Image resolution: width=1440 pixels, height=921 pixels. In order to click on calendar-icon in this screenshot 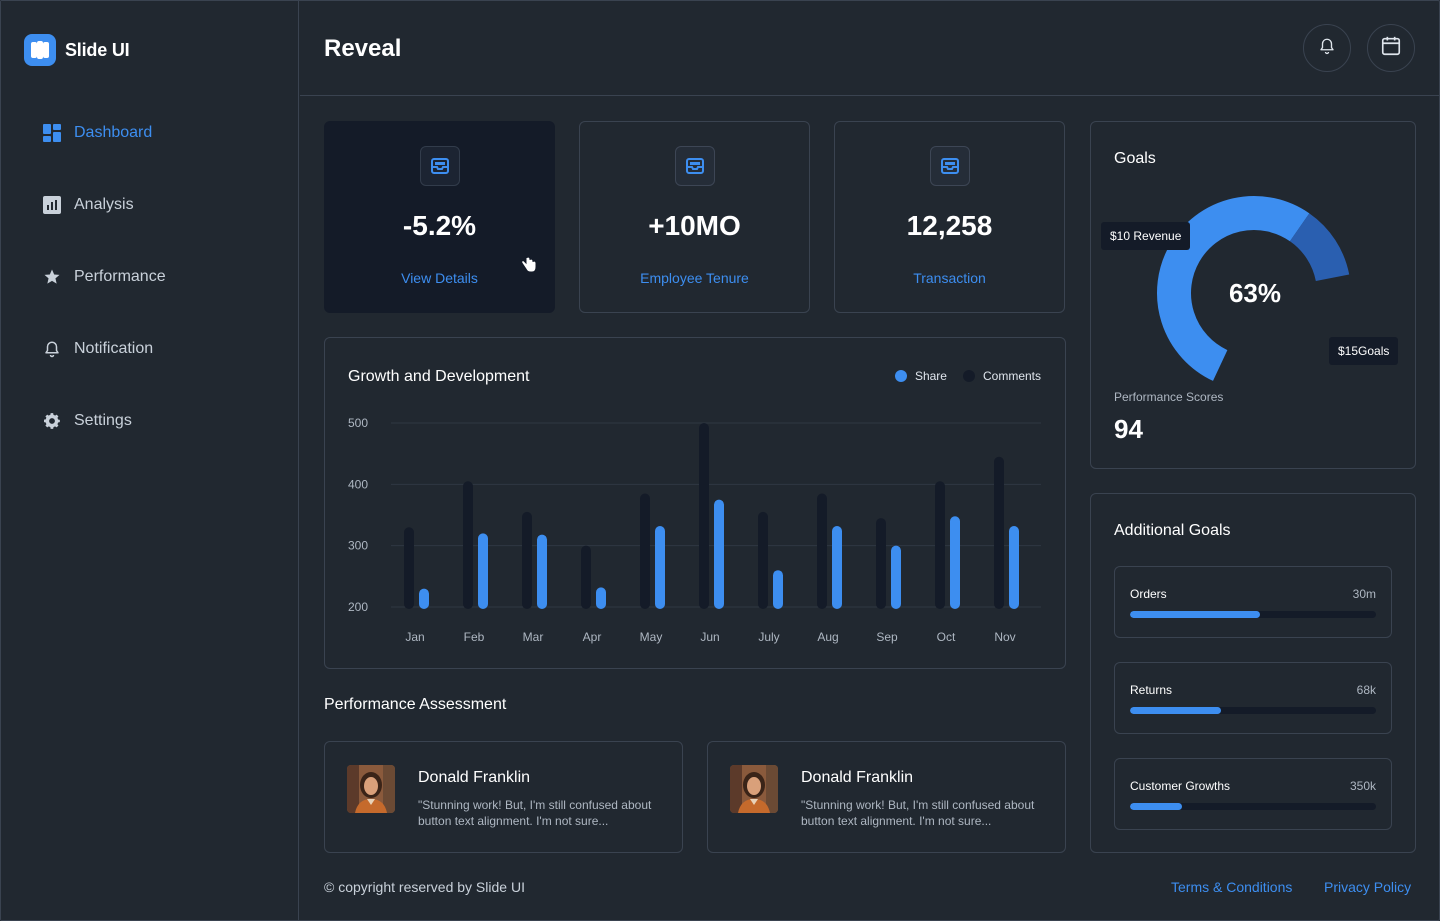, I will do `click(1391, 48)`.